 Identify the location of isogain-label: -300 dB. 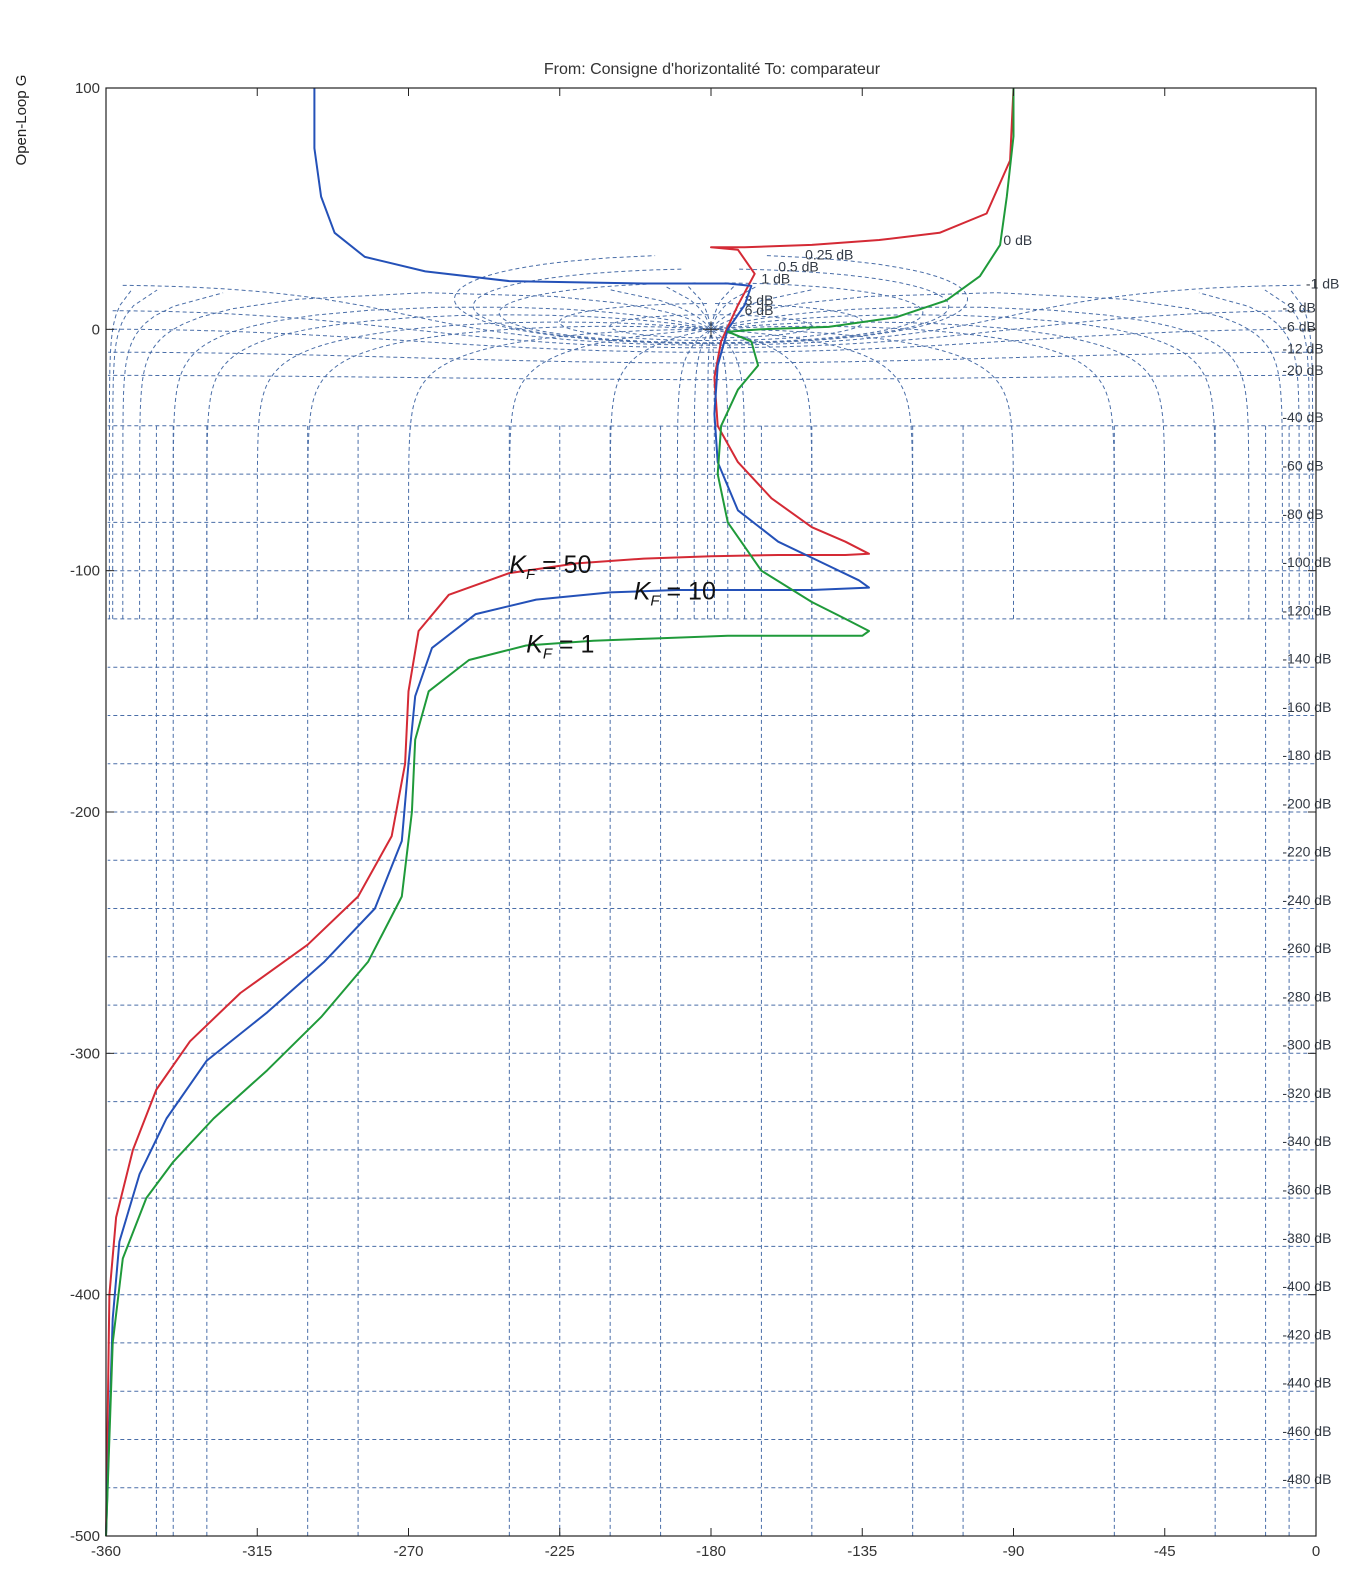
(1306, 1045).